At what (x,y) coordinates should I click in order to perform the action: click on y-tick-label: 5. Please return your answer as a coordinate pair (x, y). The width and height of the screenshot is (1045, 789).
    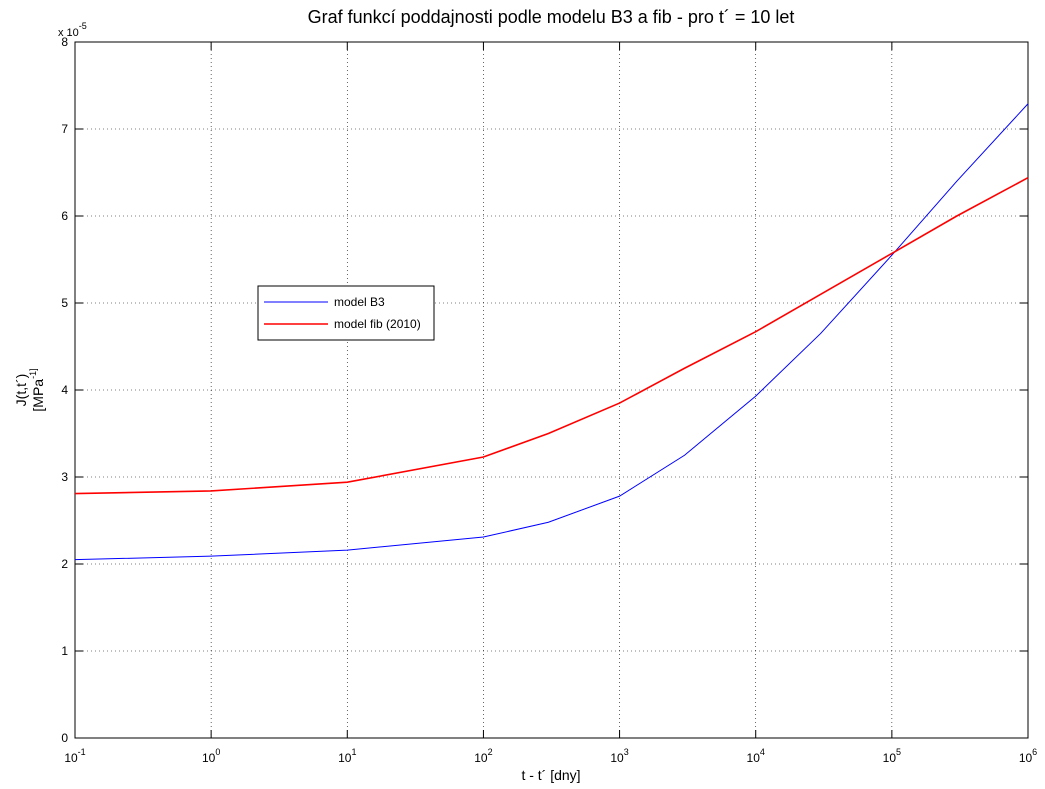
    Looking at the image, I should click on (64, 303).